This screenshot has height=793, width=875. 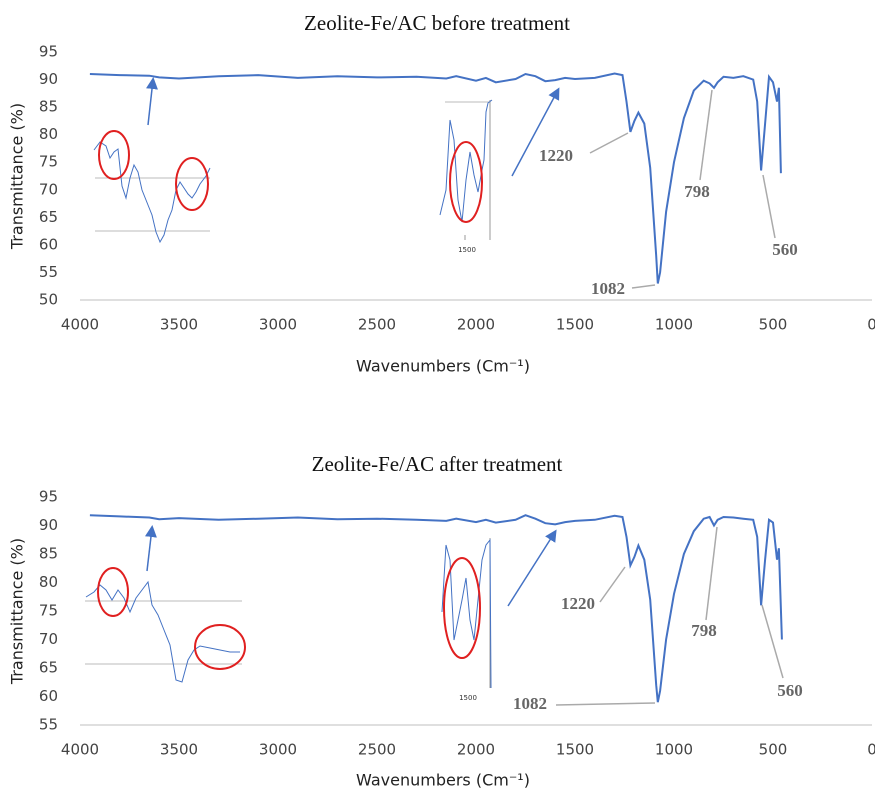 What do you see at coordinates (437, 464) in the screenshot?
I see `chart-title: Zeolite-Fe/AC after treatment` at bounding box center [437, 464].